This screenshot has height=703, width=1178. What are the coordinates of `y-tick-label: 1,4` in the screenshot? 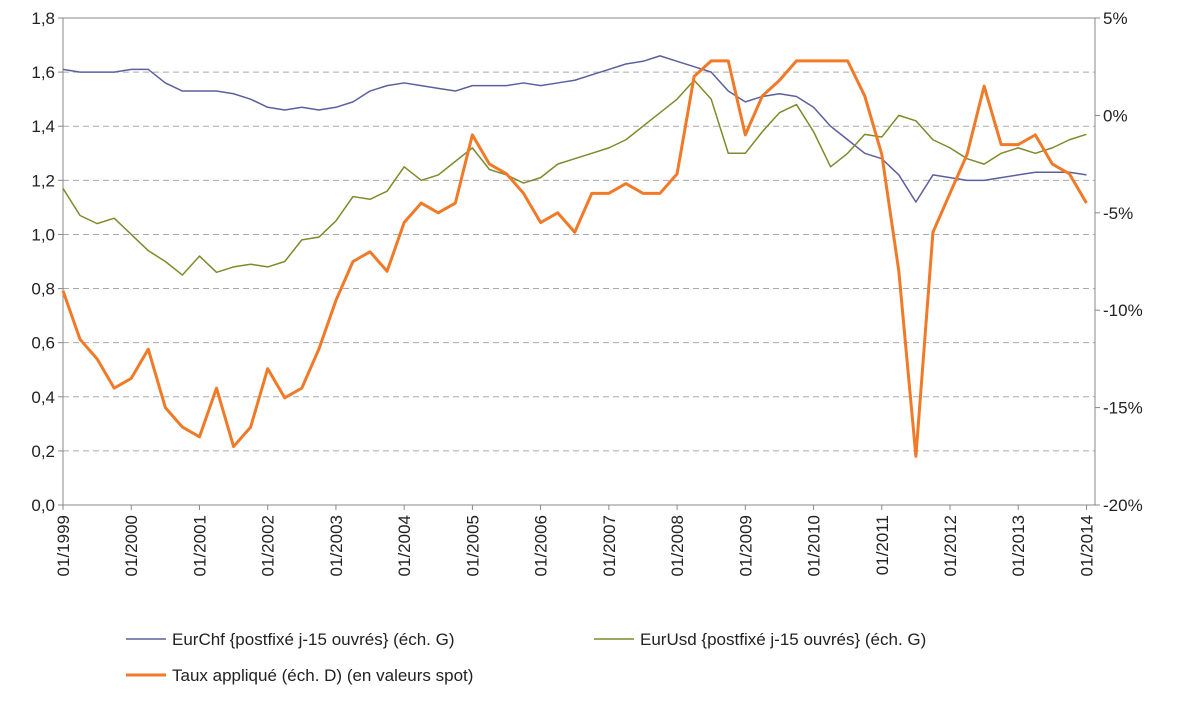 It's located at (43, 126).